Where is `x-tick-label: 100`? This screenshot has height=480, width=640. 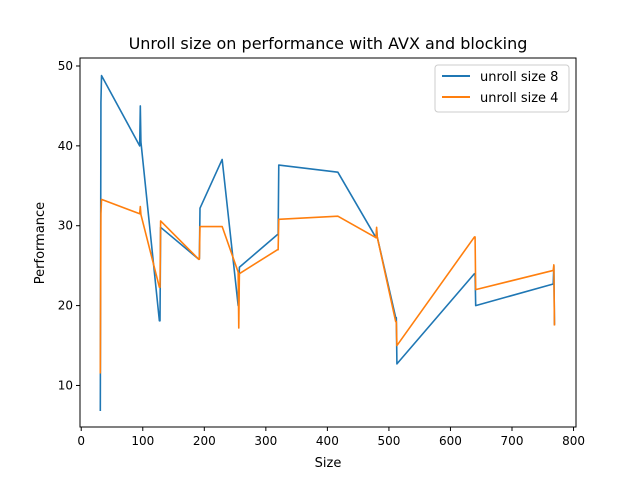 x-tick-label: 100 is located at coordinates (142, 441).